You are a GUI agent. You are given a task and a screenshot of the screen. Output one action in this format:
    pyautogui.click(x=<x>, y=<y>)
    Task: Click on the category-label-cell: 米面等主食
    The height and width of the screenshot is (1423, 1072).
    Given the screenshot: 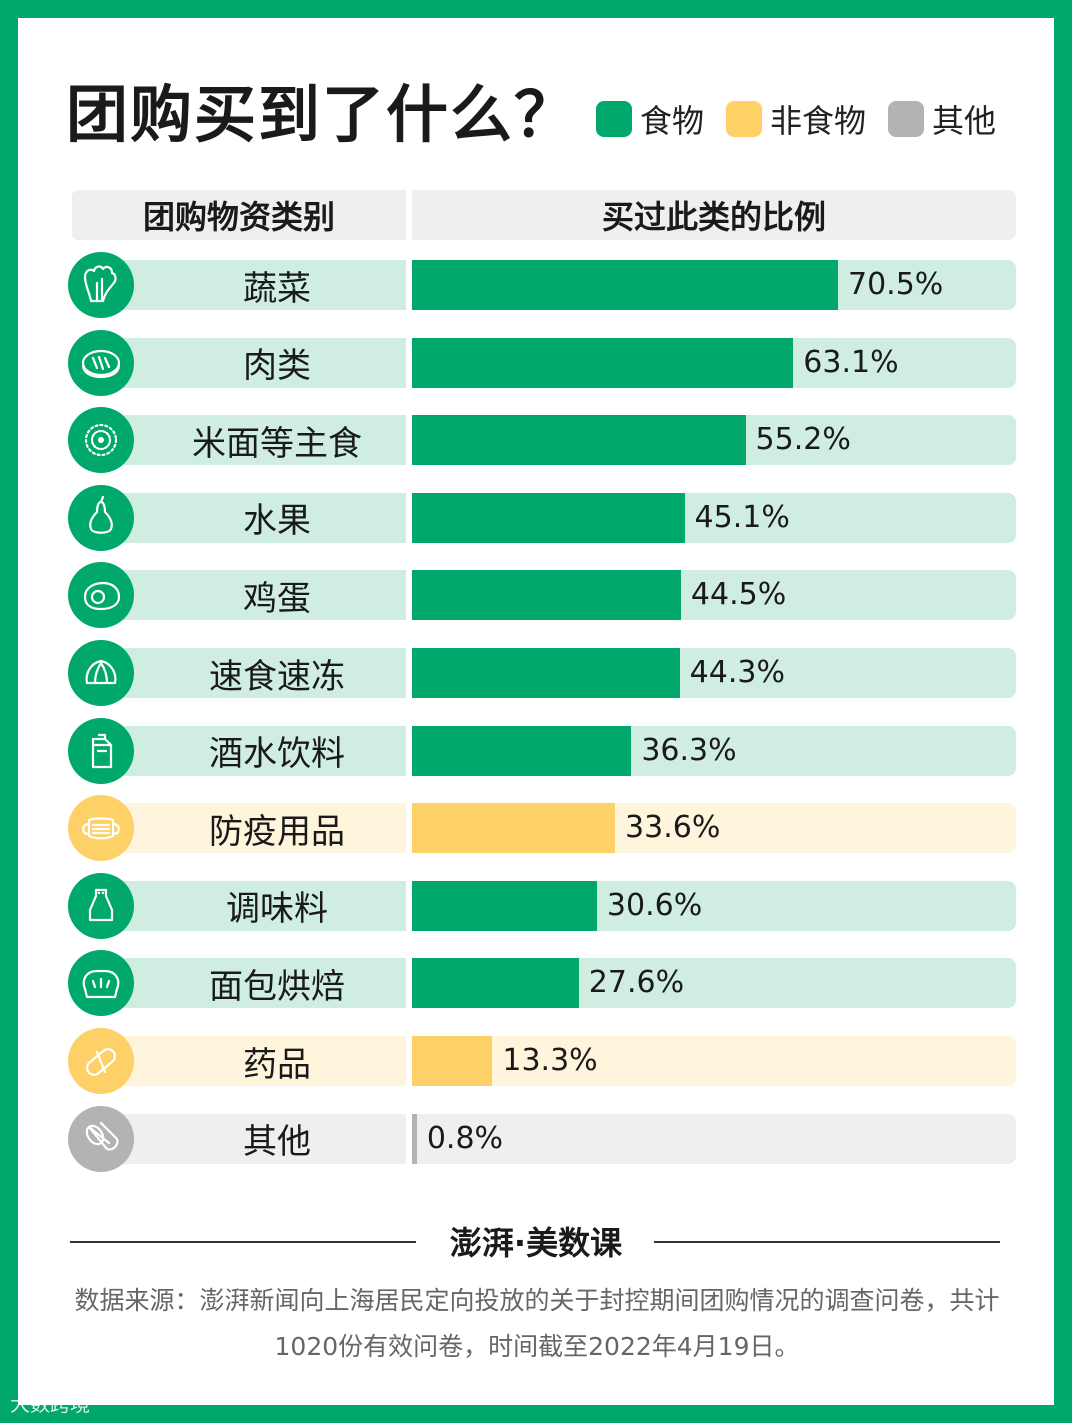 What is the action you would take?
    pyautogui.click(x=253, y=440)
    